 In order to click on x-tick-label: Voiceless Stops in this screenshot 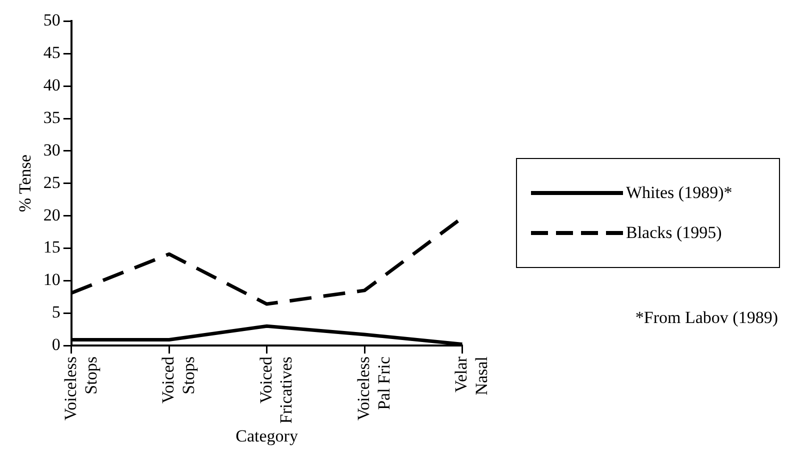, I will do `click(80, 388)`.